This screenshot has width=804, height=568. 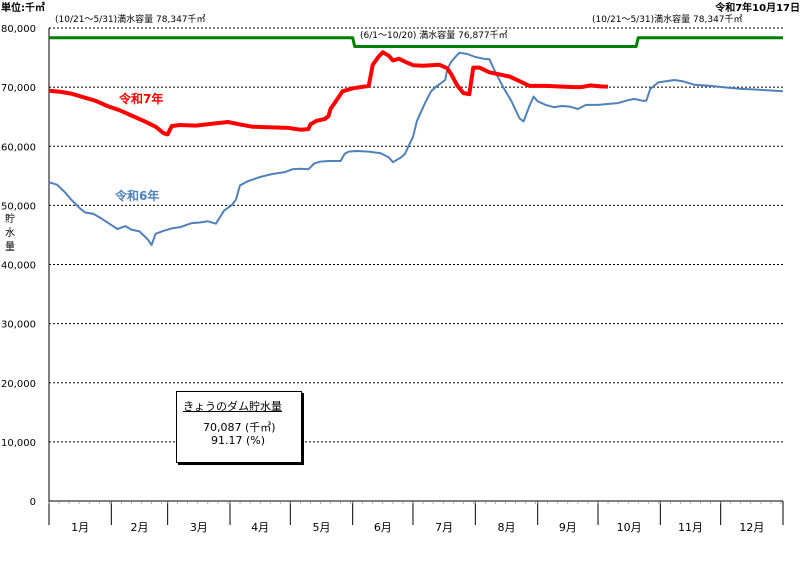 What do you see at coordinates (18, 384) in the screenshot?
I see `y-tick-label: 20,000` at bounding box center [18, 384].